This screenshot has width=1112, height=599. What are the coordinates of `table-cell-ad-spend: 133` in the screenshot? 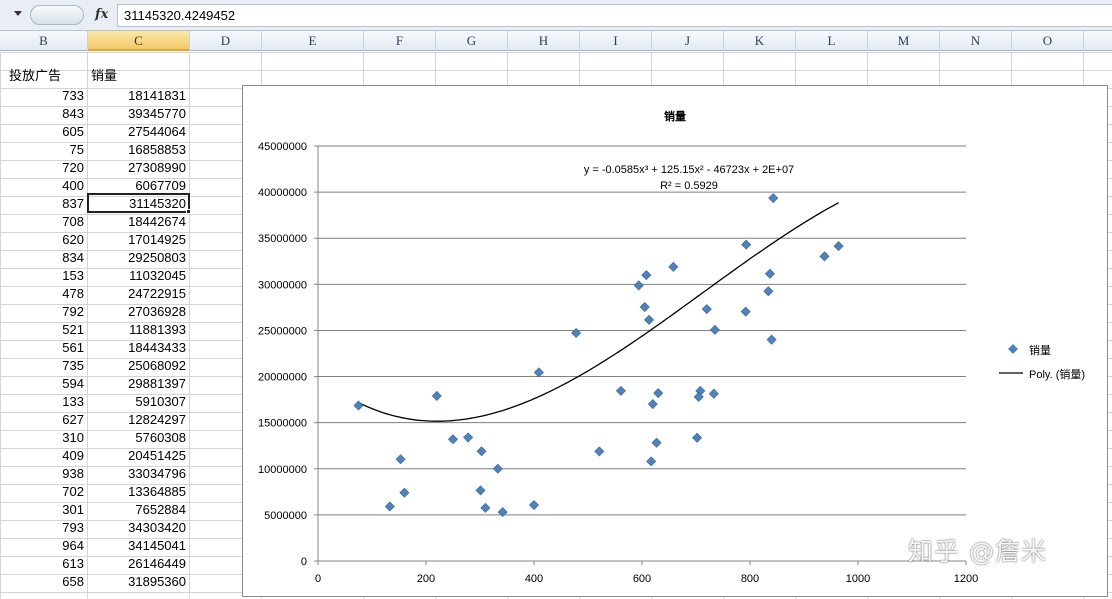 It's located at (73, 401).